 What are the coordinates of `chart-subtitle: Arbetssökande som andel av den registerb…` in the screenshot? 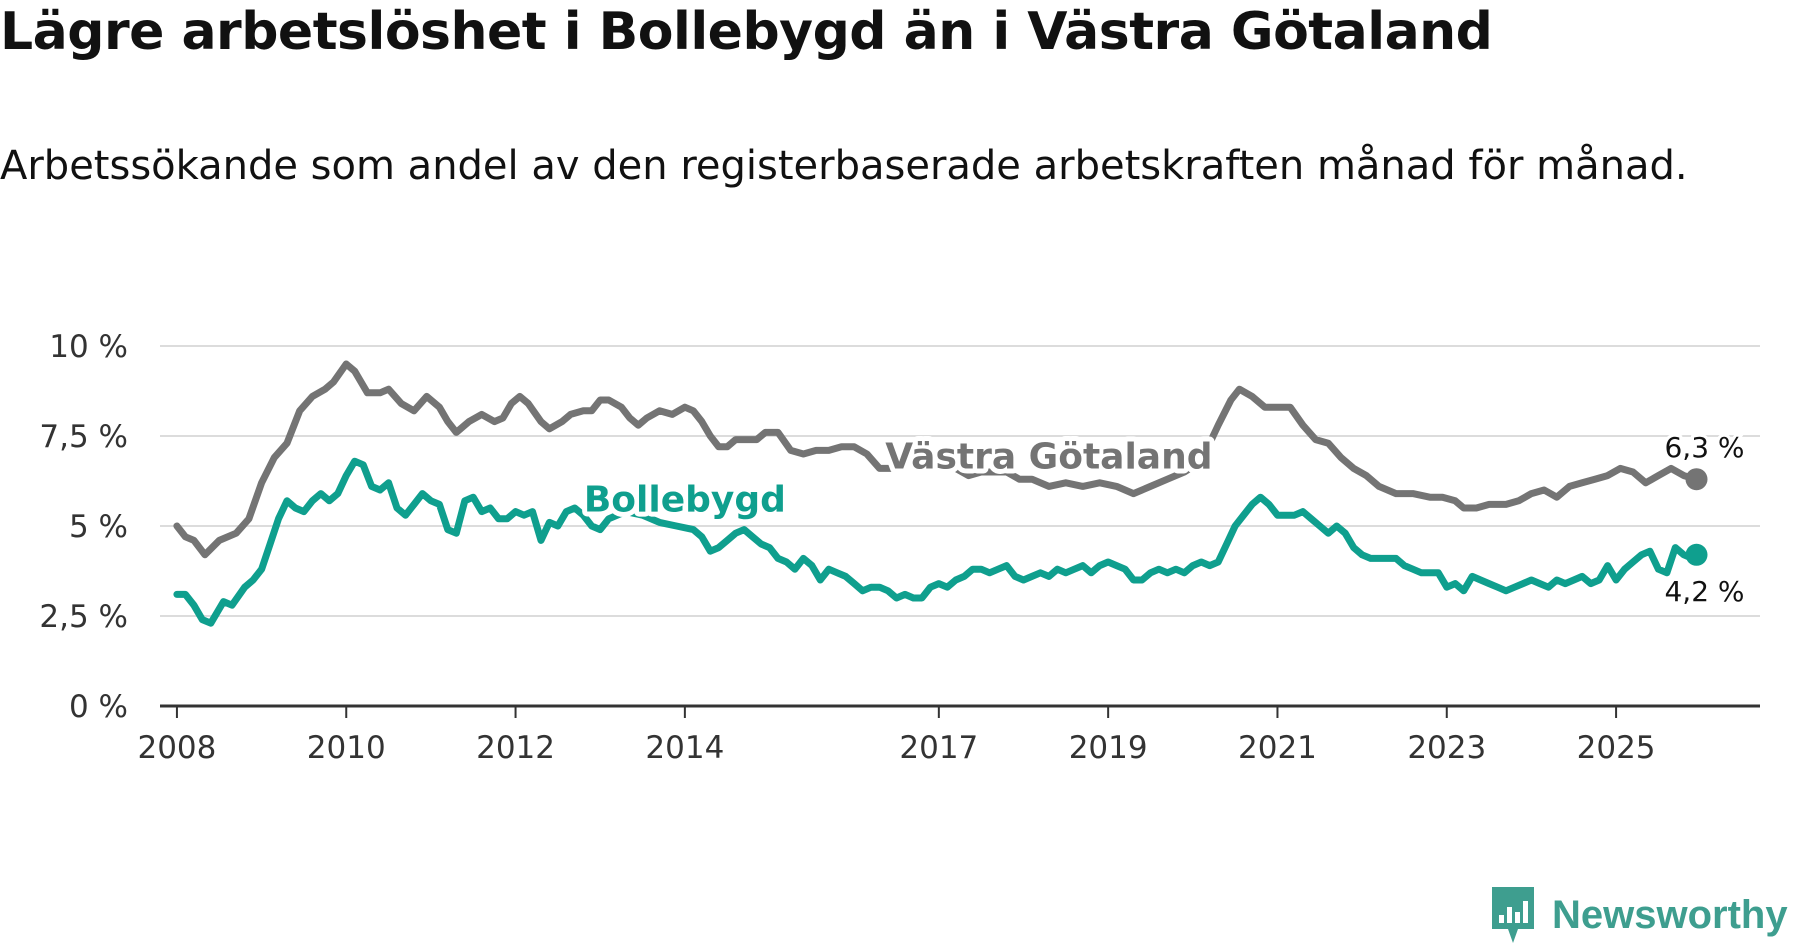 It's located at (844, 166).